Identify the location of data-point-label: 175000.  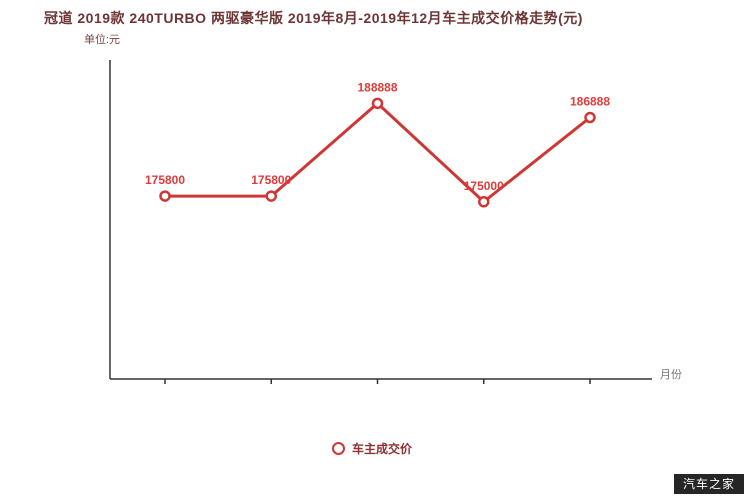
(484, 186).